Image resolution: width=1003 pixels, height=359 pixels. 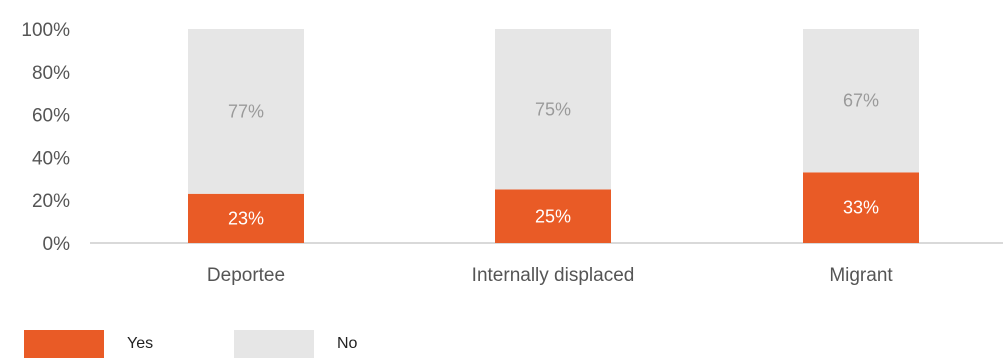 I want to click on data-label-no: 67%, so click(x=861, y=101).